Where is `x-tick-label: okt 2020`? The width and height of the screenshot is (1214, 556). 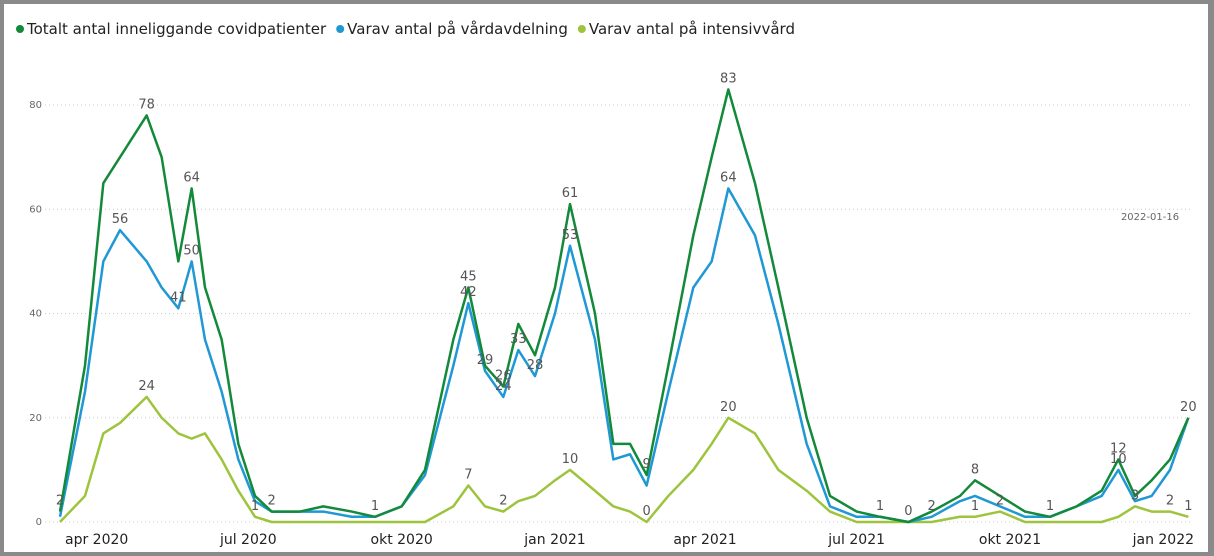 x-tick-label: okt 2020 is located at coordinates (402, 540).